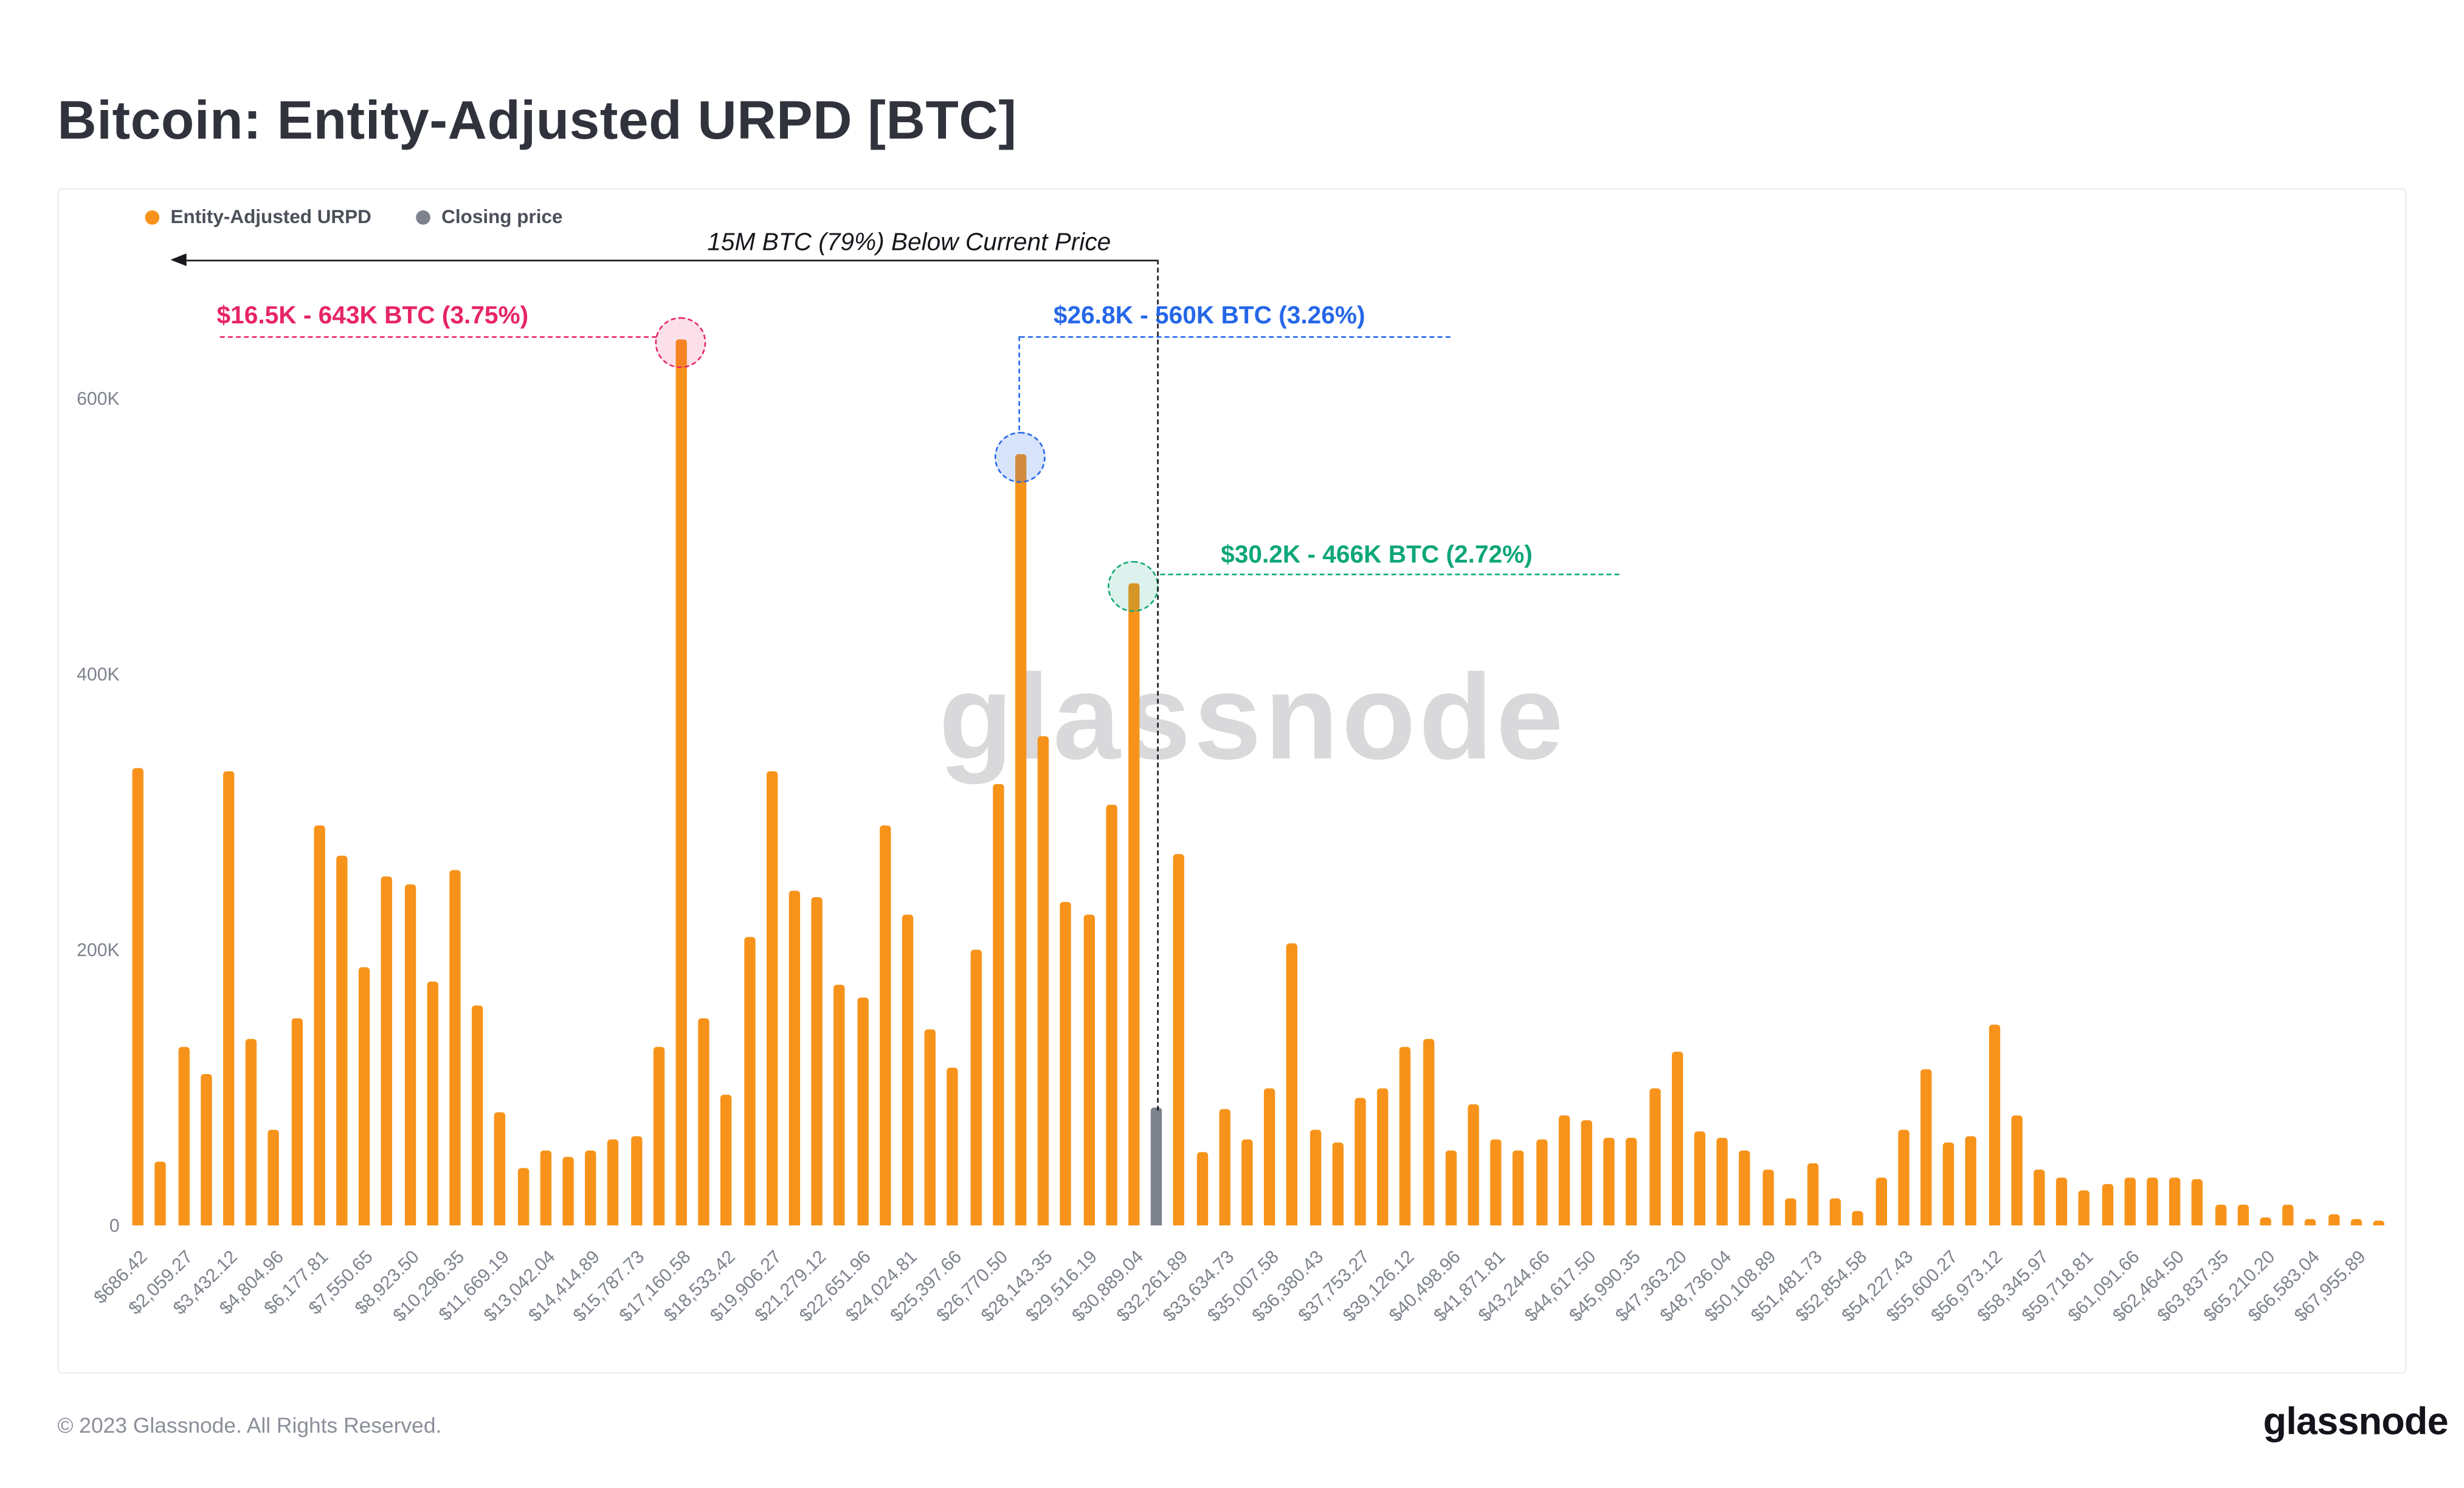 Image resolution: width=2464 pixels, height=1488 pixels. I want to click on legend-item-urpd: Entity-Adjusted URPD, so click(258, 216).